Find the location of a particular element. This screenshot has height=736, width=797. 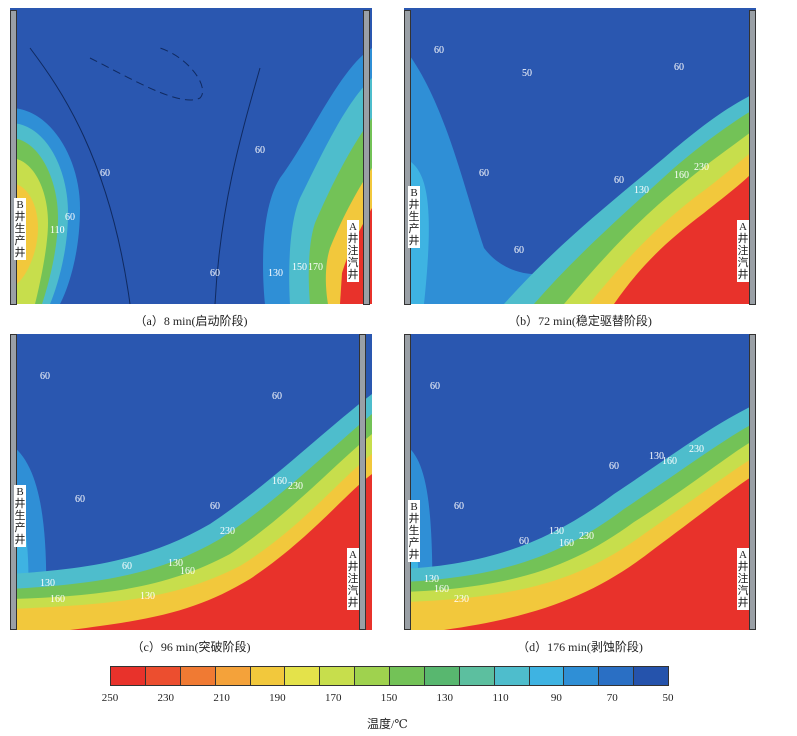

legend-tick-label: 110 is located at coordinates (500, 698).